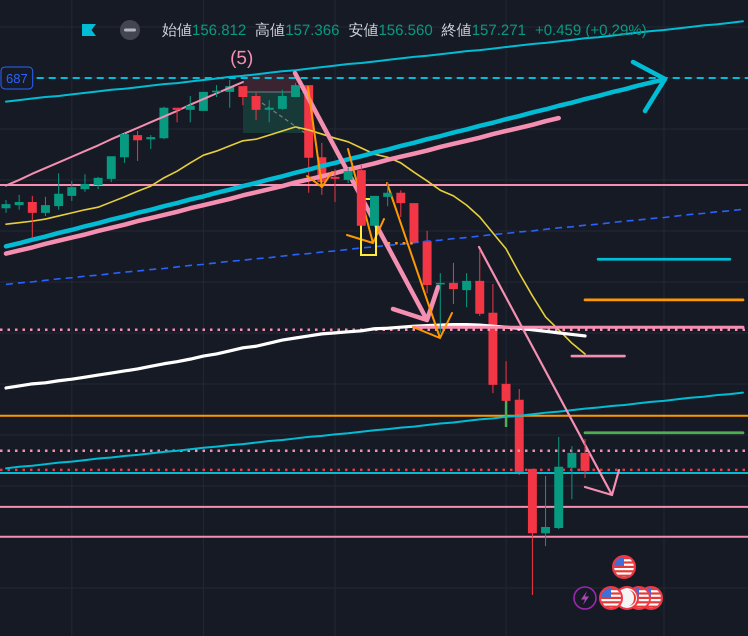  What do you see at coordinates (297, 30) in the screenshot?
I see `text: 高値157.366` at bounding box center [297, 30].